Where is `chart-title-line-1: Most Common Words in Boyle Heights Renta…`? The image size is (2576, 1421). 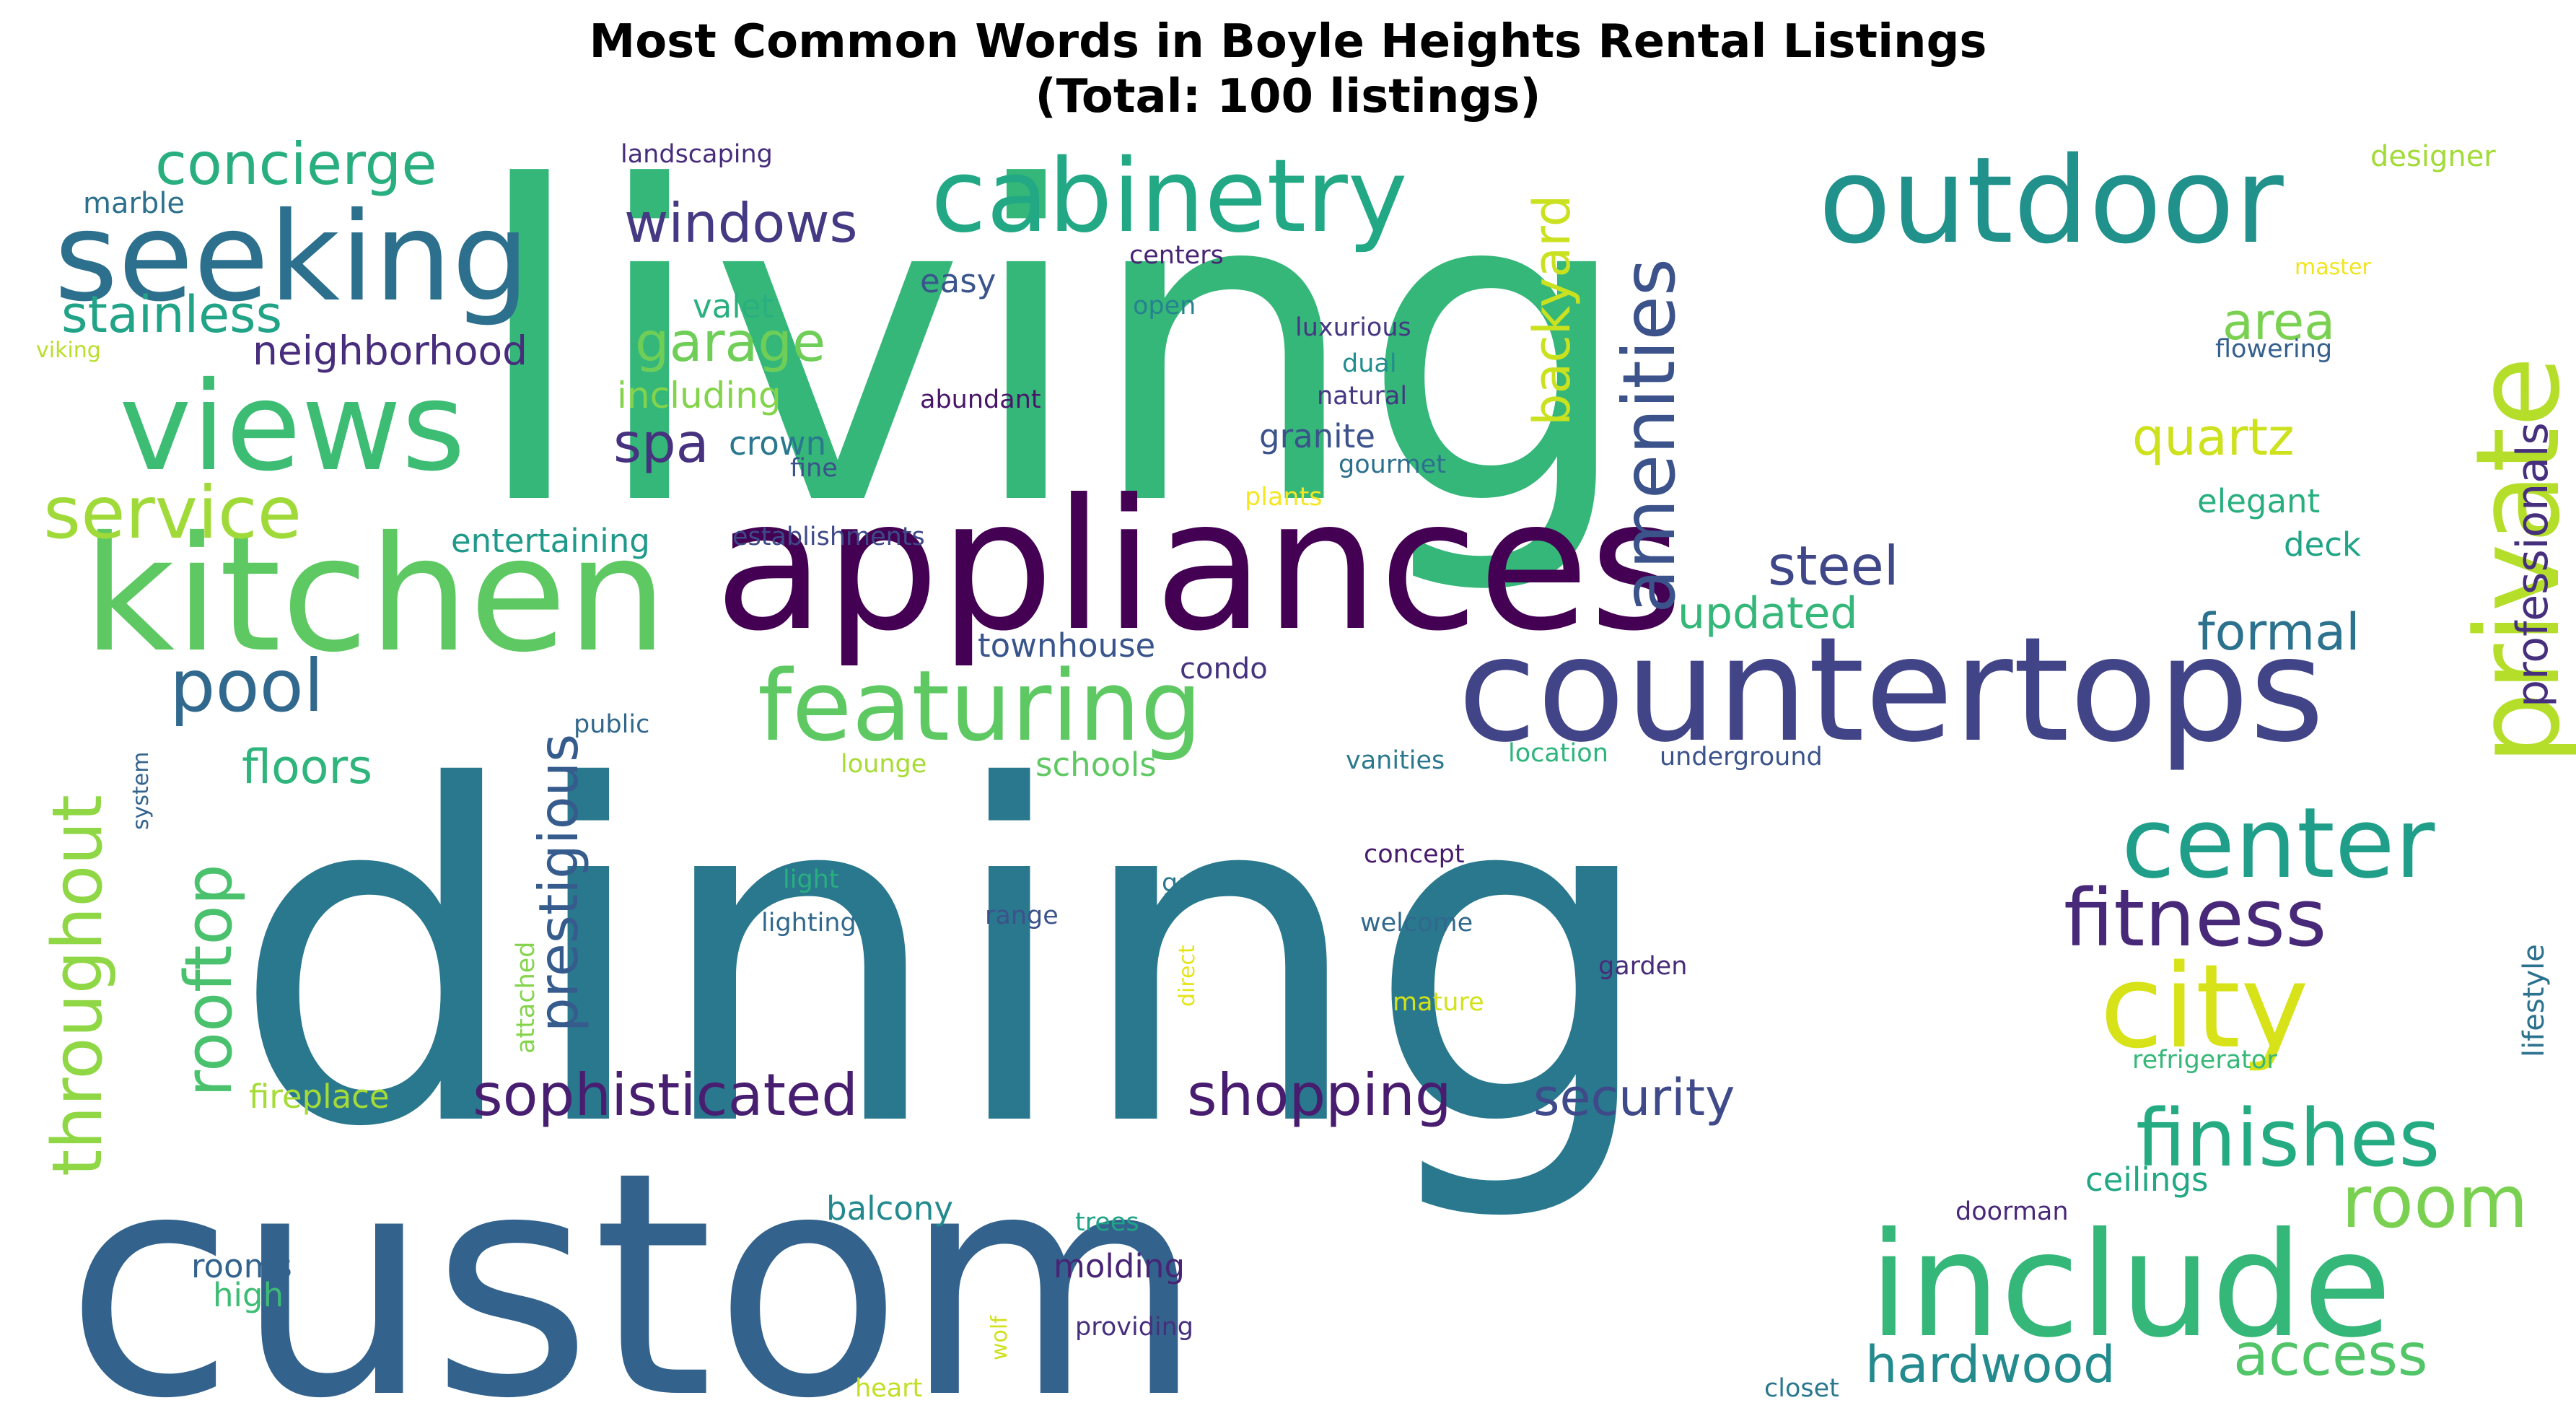 chart-title-line-1: Most Common Words in Boyle Heights Renta… is located at coordinates (1288, 42).